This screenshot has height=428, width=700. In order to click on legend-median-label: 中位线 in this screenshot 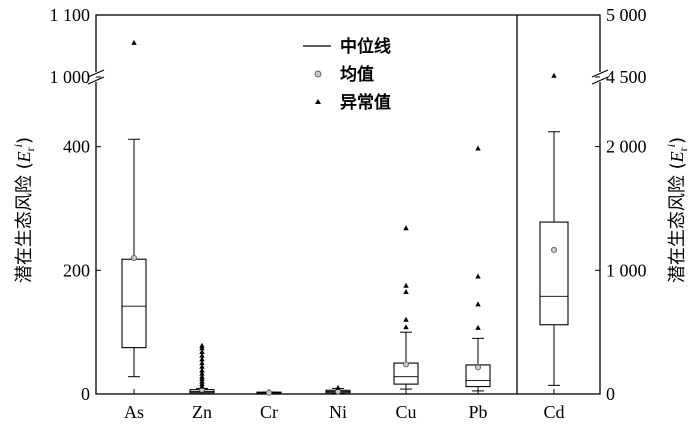, I will do `click(365, 46)`.